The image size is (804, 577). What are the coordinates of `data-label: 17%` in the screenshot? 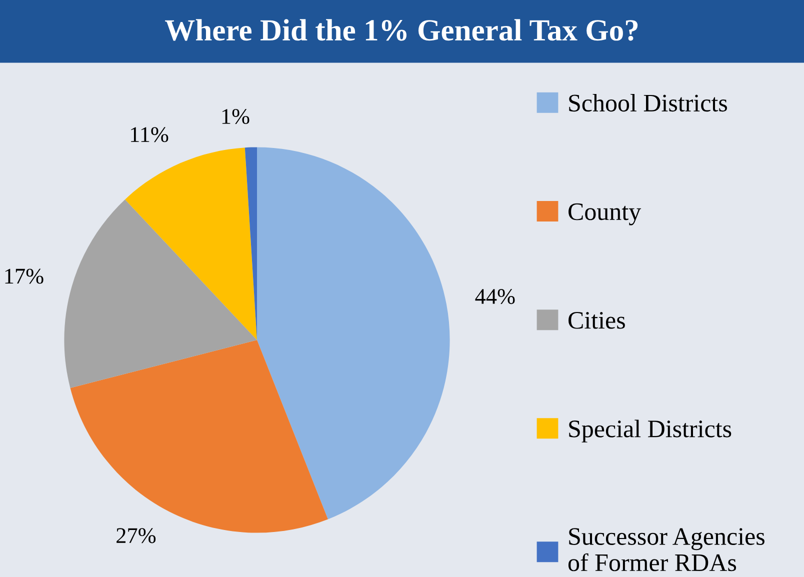 It's located at (24, 276).